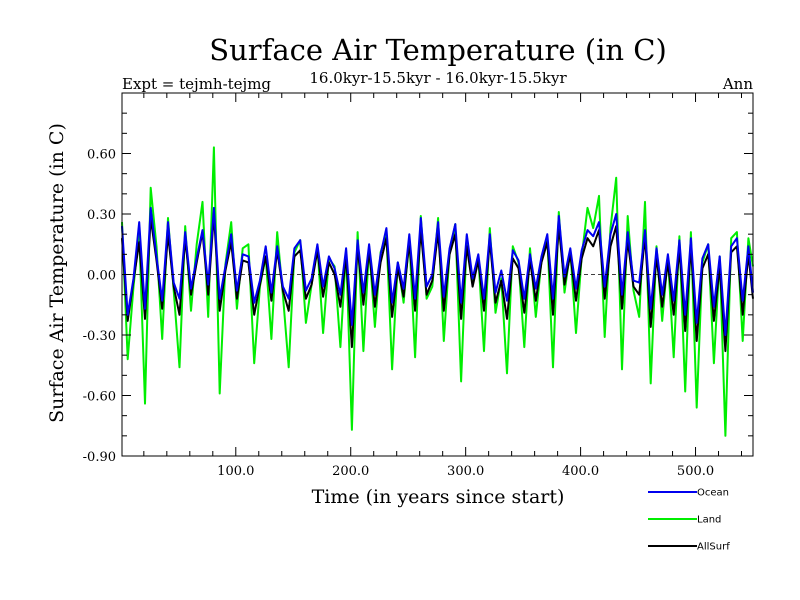  What do you see at coordinates (713, 547) in the screenshot?
I see `legend-label-allsurf: AllSurf` at bounding box center [713, 547].